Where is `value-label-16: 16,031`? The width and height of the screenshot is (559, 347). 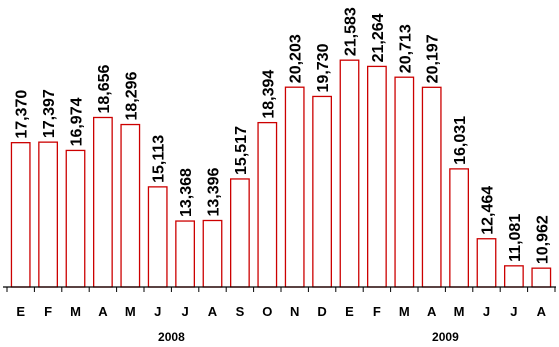
value-label-16: 16,031 is located at coordinates (460, 140).